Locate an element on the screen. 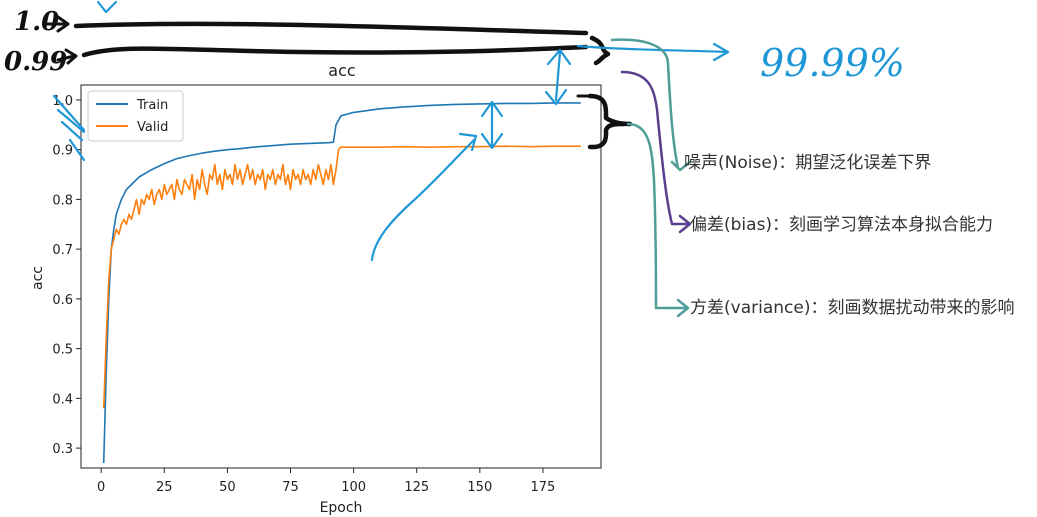 The width and height of the screenshot is (1037, 517). connector-bias is located at coordinates (656, 152).